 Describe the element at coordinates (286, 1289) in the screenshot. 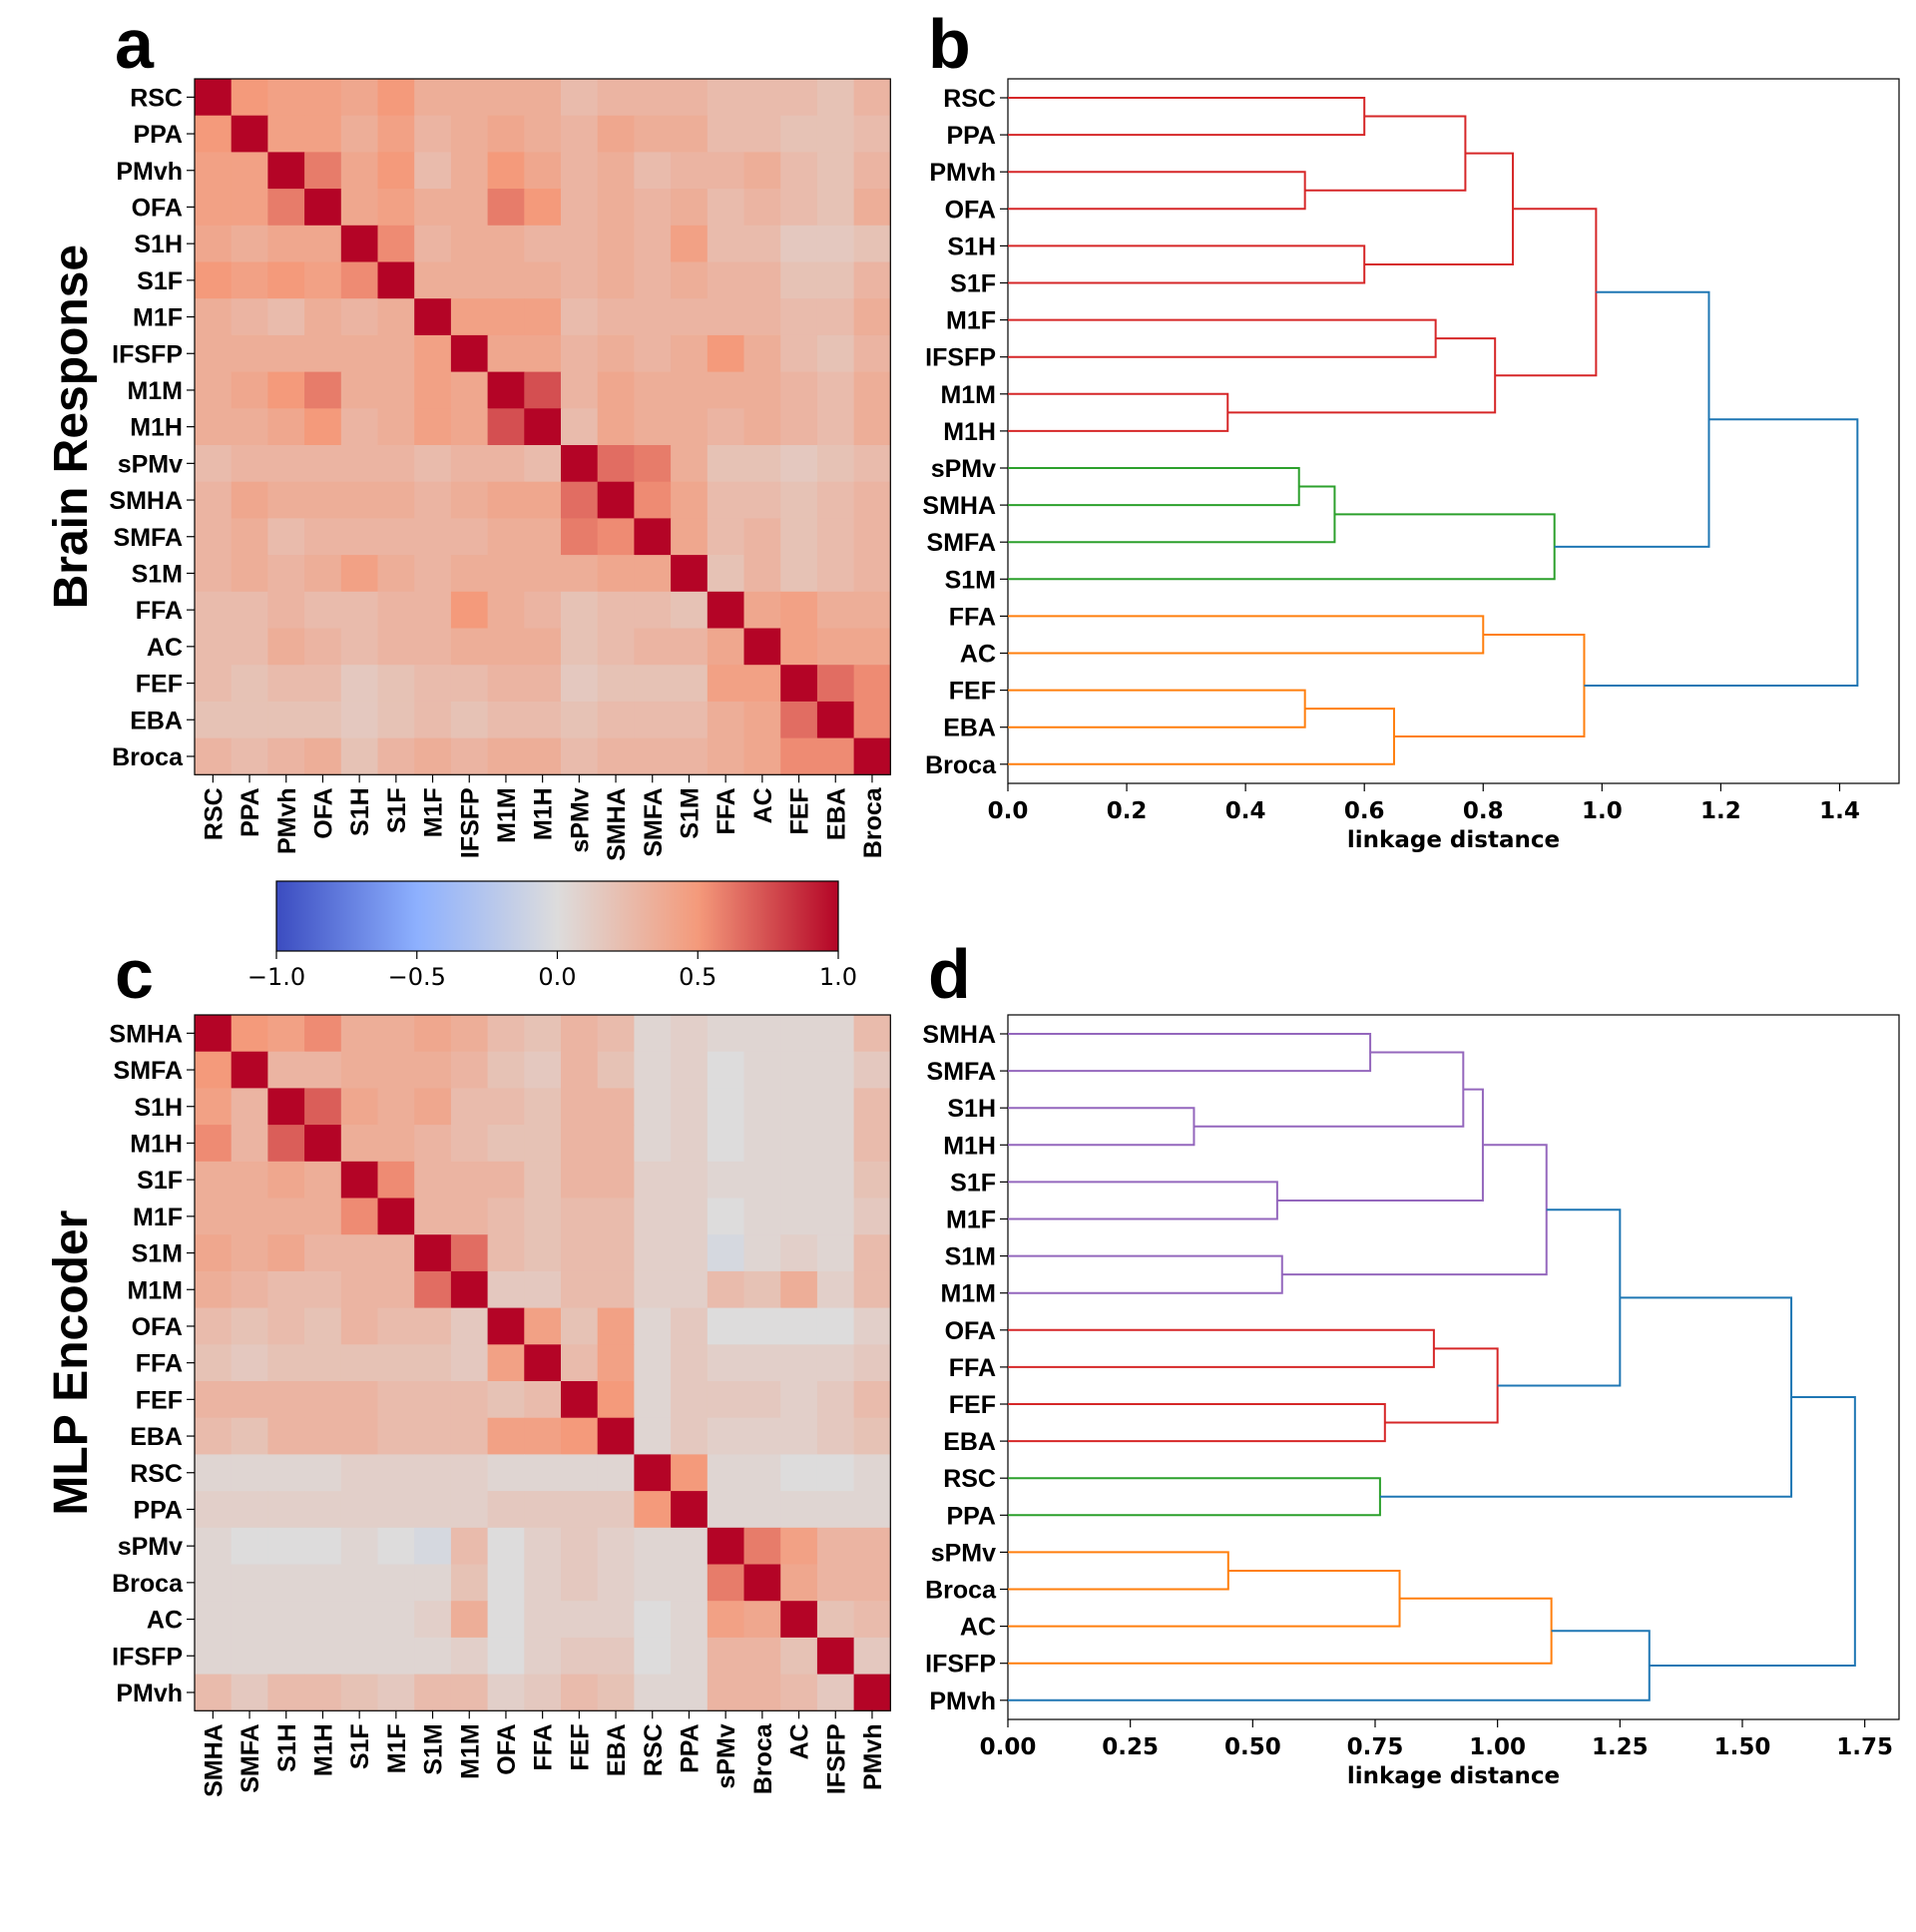

I see `mlp-cell-m1m-s1h` at that location.